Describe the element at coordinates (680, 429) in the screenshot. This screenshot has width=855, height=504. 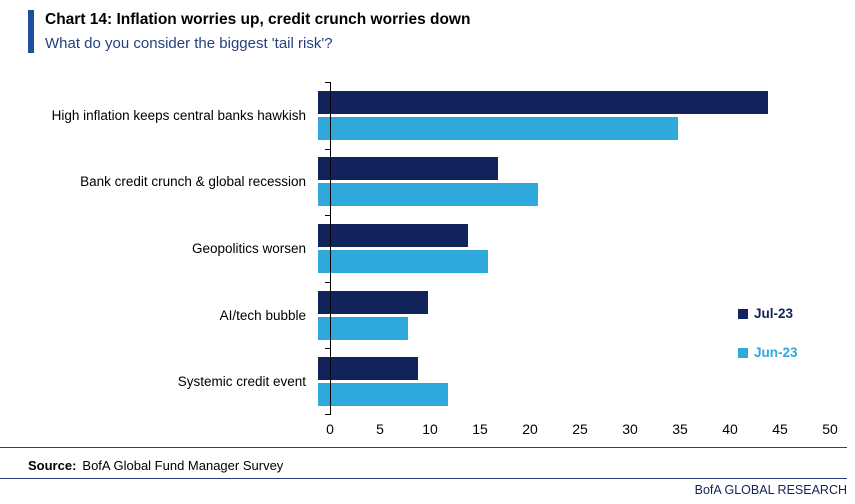
I see `x-tick-label: 35` at that location.